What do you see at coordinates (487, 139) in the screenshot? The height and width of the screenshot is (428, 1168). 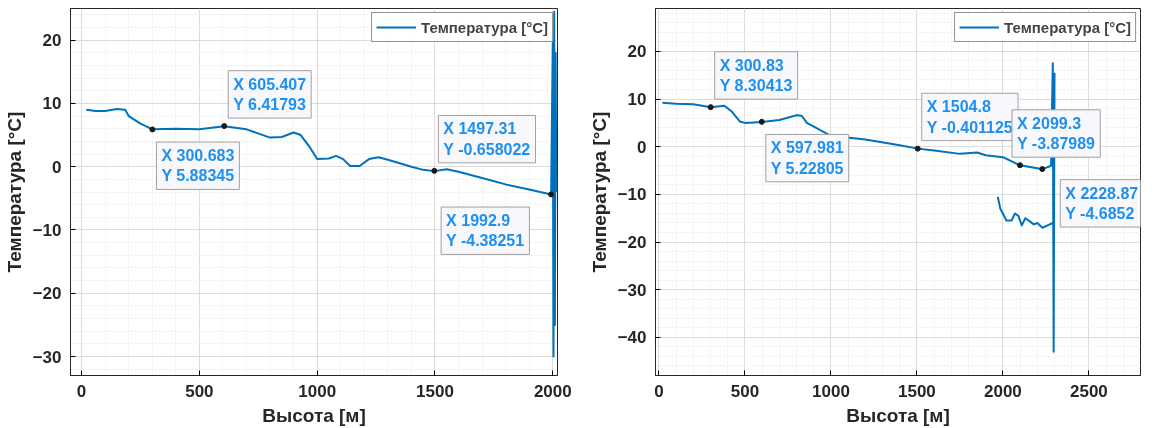 I see `annotation: X 1497.31 Y -0.658022` at bounding box center [487, 139].